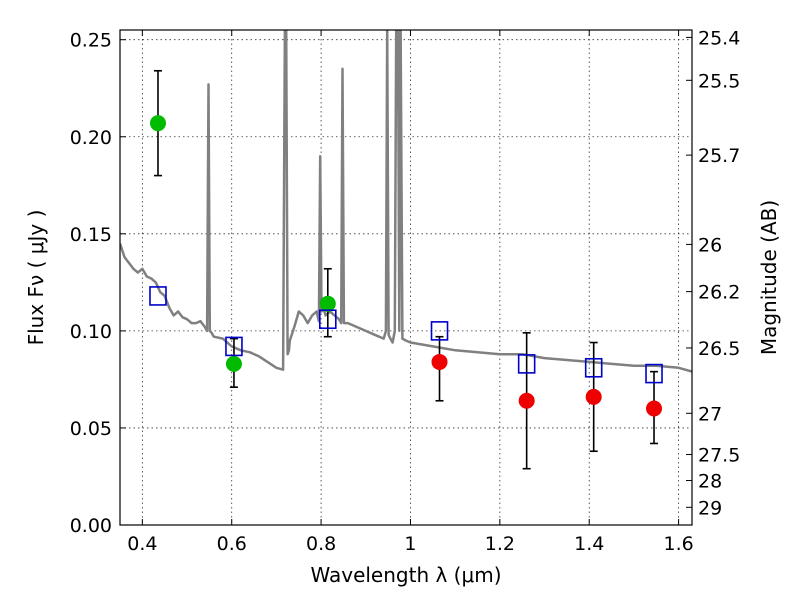  What do you see at coordinates (410, 544) in the screenshot?
I see `x-tick-label: 1` at bounding box center [410, 544].